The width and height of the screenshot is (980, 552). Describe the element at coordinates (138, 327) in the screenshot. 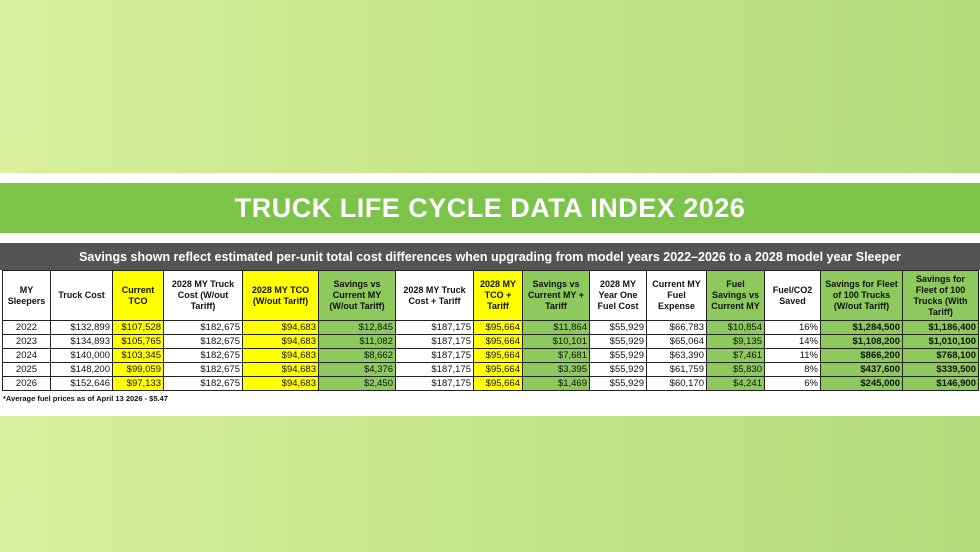

I see `cell-current-tco: $107,528` at that location.